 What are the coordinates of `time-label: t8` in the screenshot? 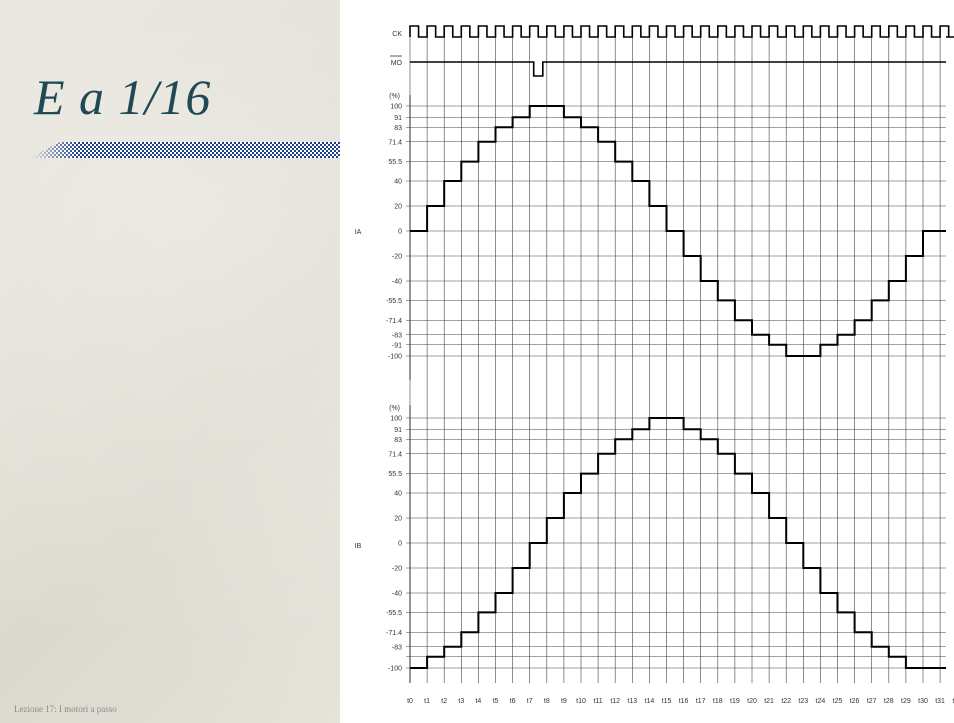 It's located at (547, 701).